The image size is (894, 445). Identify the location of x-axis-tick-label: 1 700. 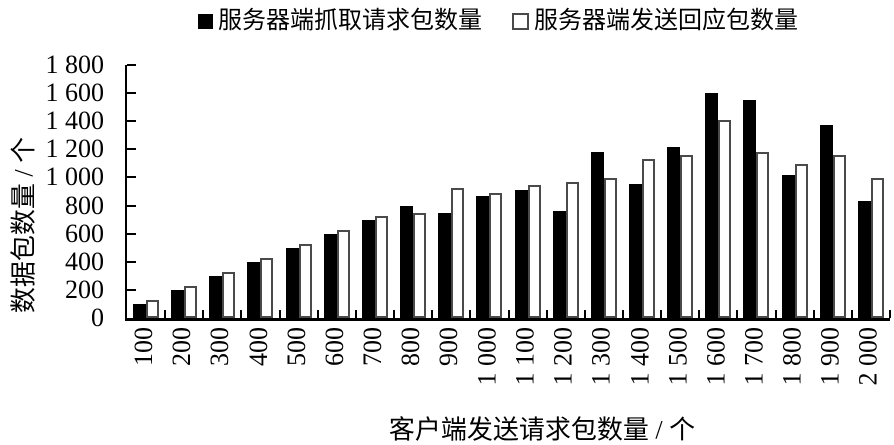
(754, 356).